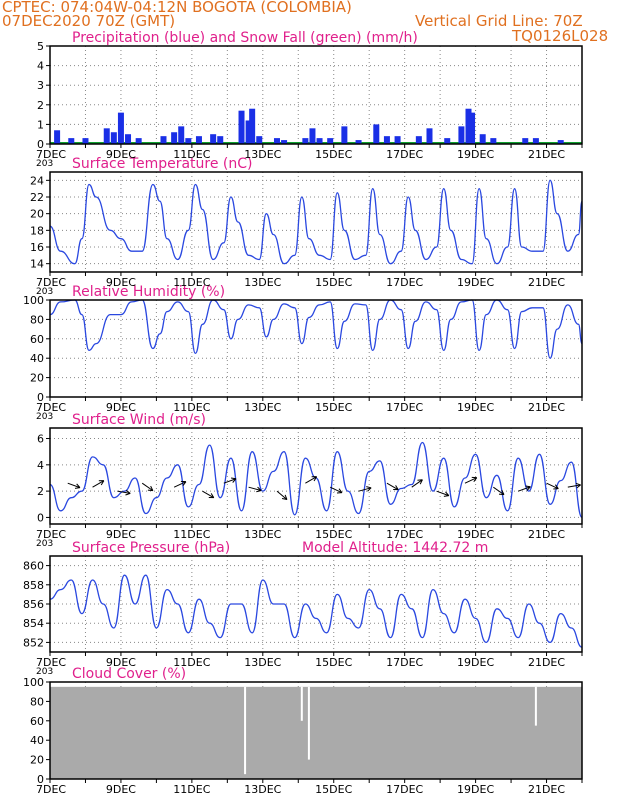 The width and height of the screenshot is (618, 800). What do you see at coordinates (33, 642) in the screenshot?
I see `y-tick-label: 852` at bounding box center [33, 642].